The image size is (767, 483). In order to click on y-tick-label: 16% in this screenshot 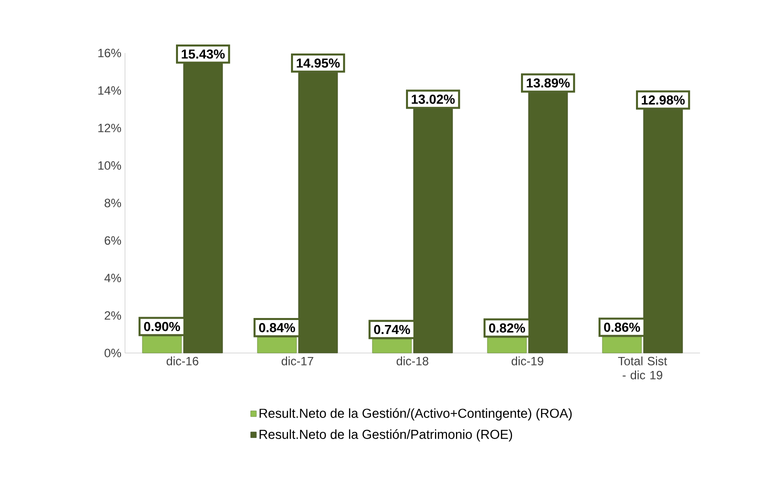, I will do `click(110, 53)`.